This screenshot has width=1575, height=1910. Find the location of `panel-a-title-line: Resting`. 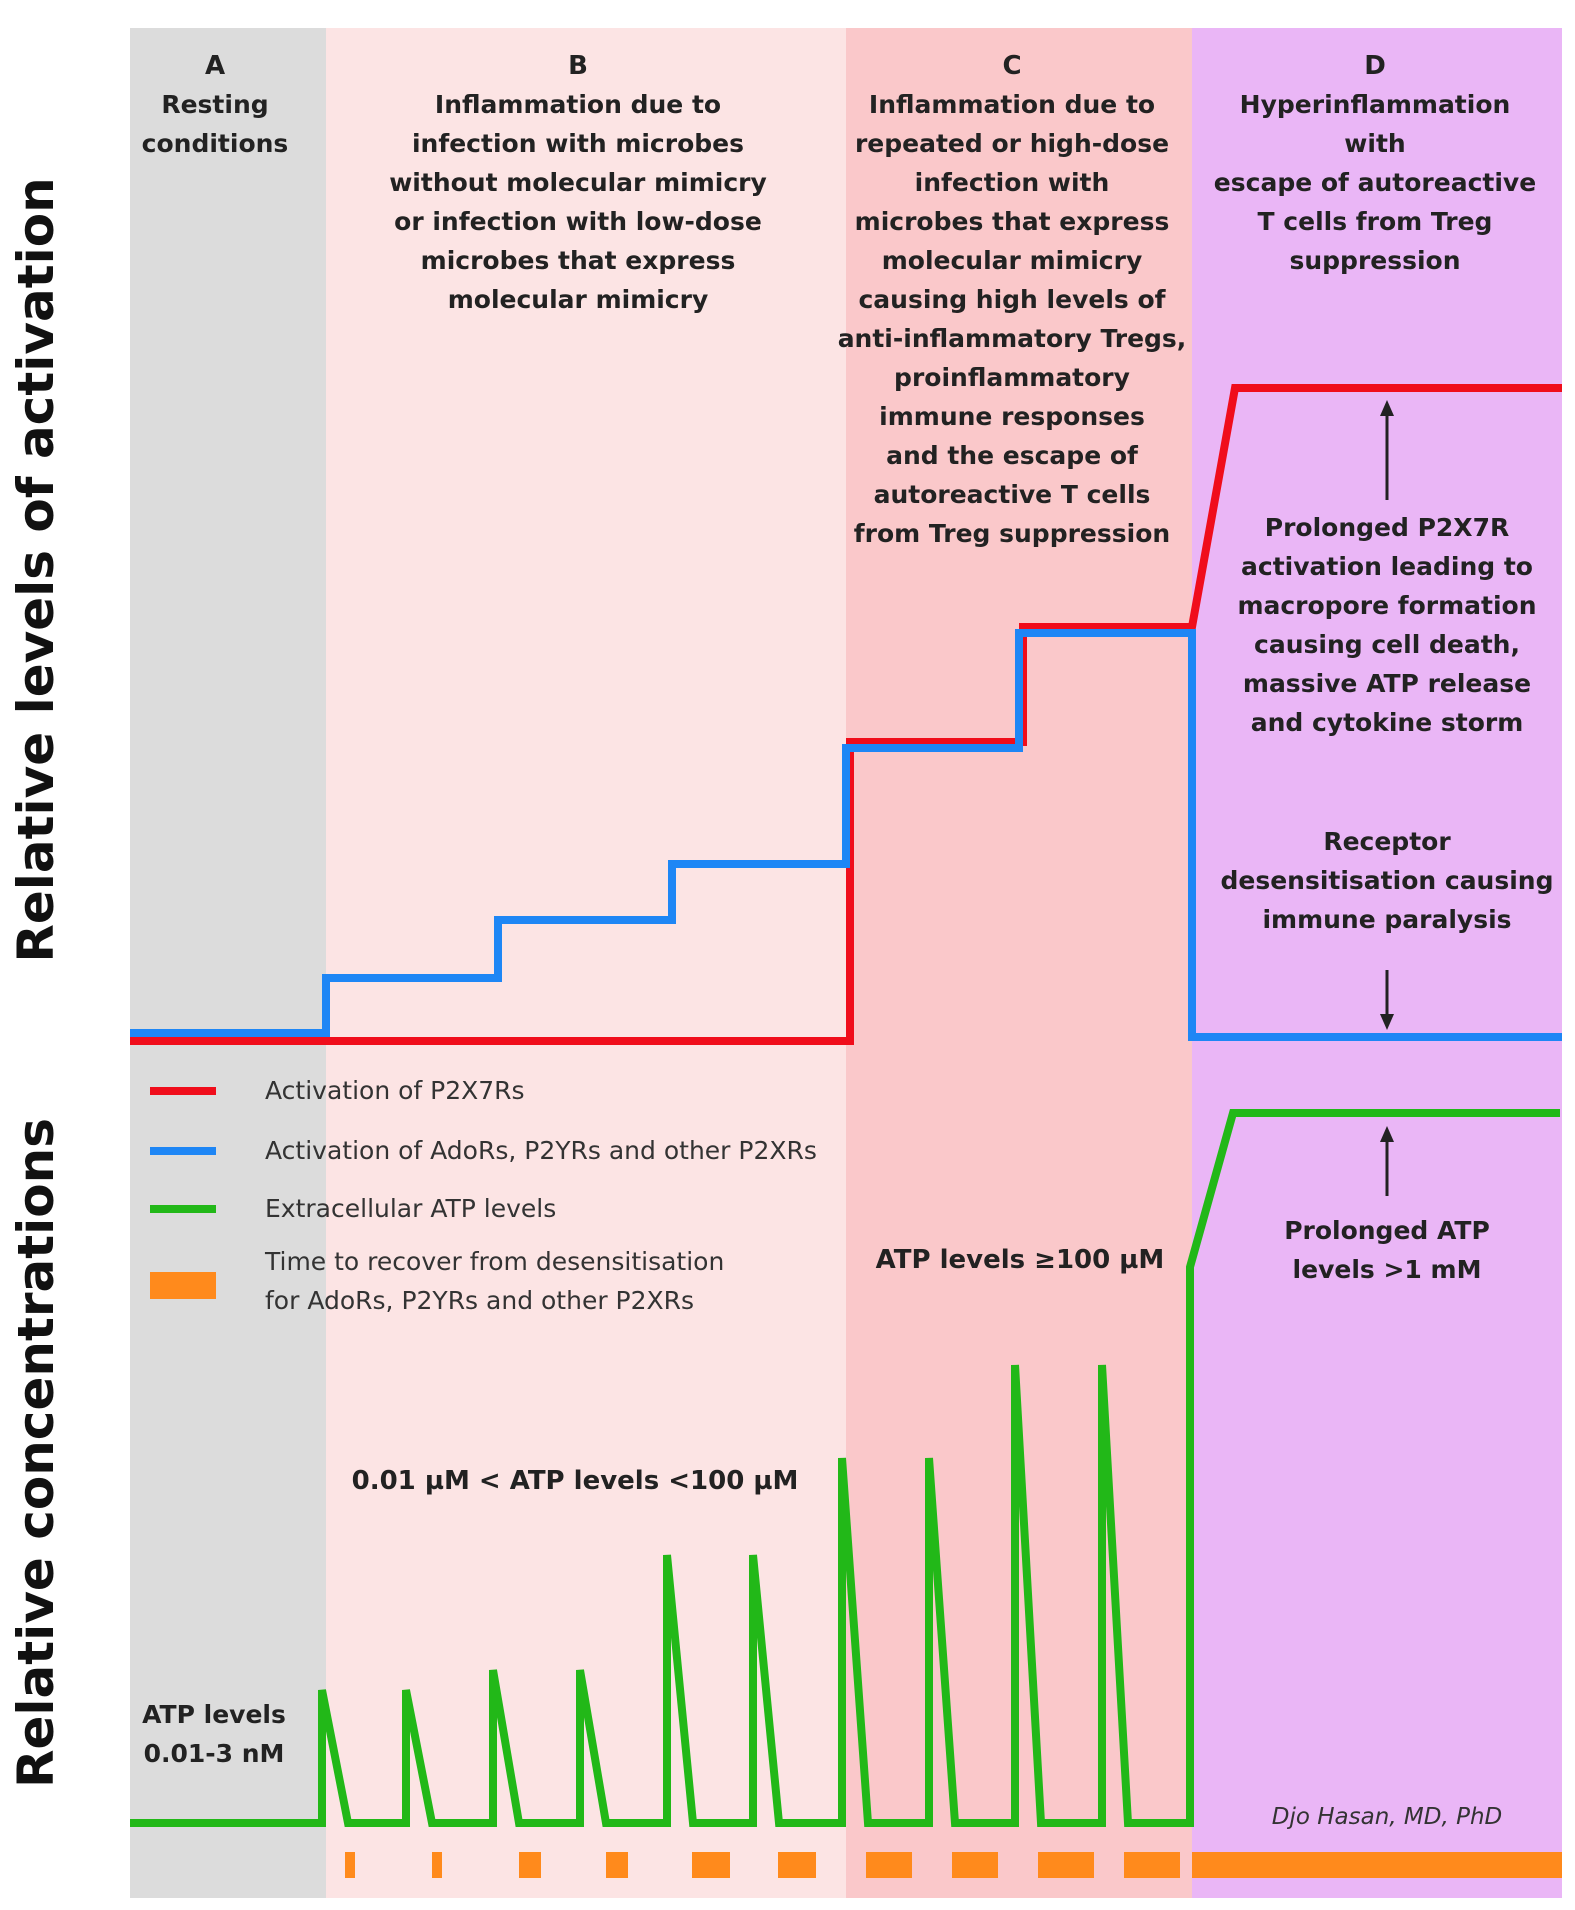

panel-a-title-line: Resting is located at coordinates (214, 104).